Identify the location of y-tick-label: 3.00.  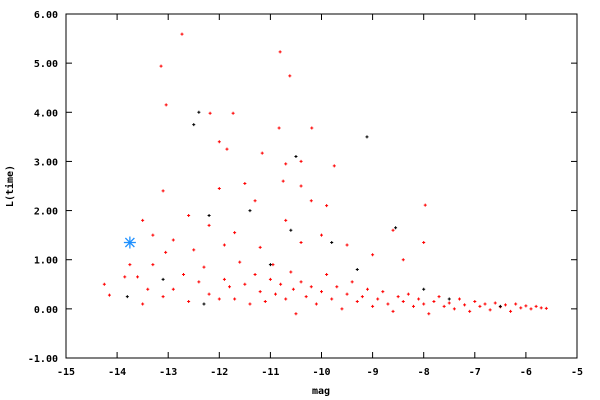
(46, 162).